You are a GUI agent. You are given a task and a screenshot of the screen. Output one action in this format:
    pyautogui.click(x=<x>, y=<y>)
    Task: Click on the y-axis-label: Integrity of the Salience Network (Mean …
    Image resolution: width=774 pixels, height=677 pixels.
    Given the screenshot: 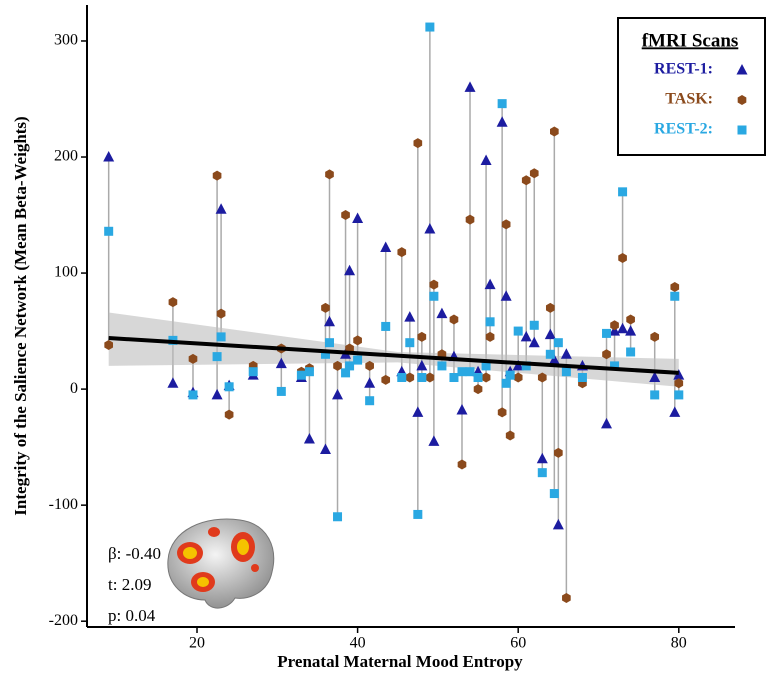 What is the action you would take?
    pyautogui.click(x=20, y=315)
    